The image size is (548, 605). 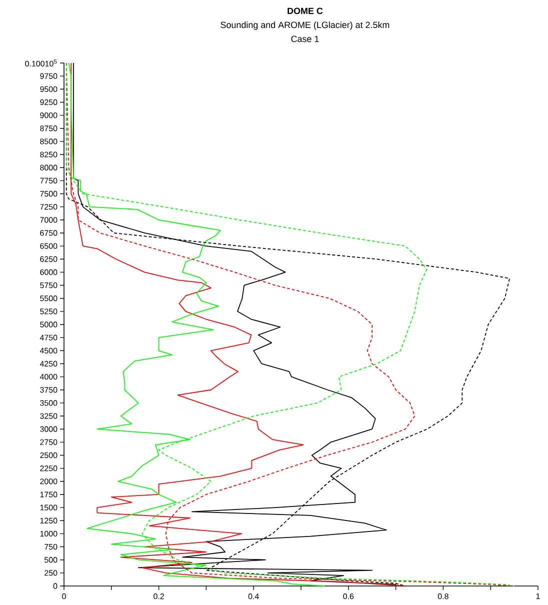 What do you see at coordinates (305, 11) in the screenshot?
I see `chart-title: DOME C` at bounding box center [305, 11].